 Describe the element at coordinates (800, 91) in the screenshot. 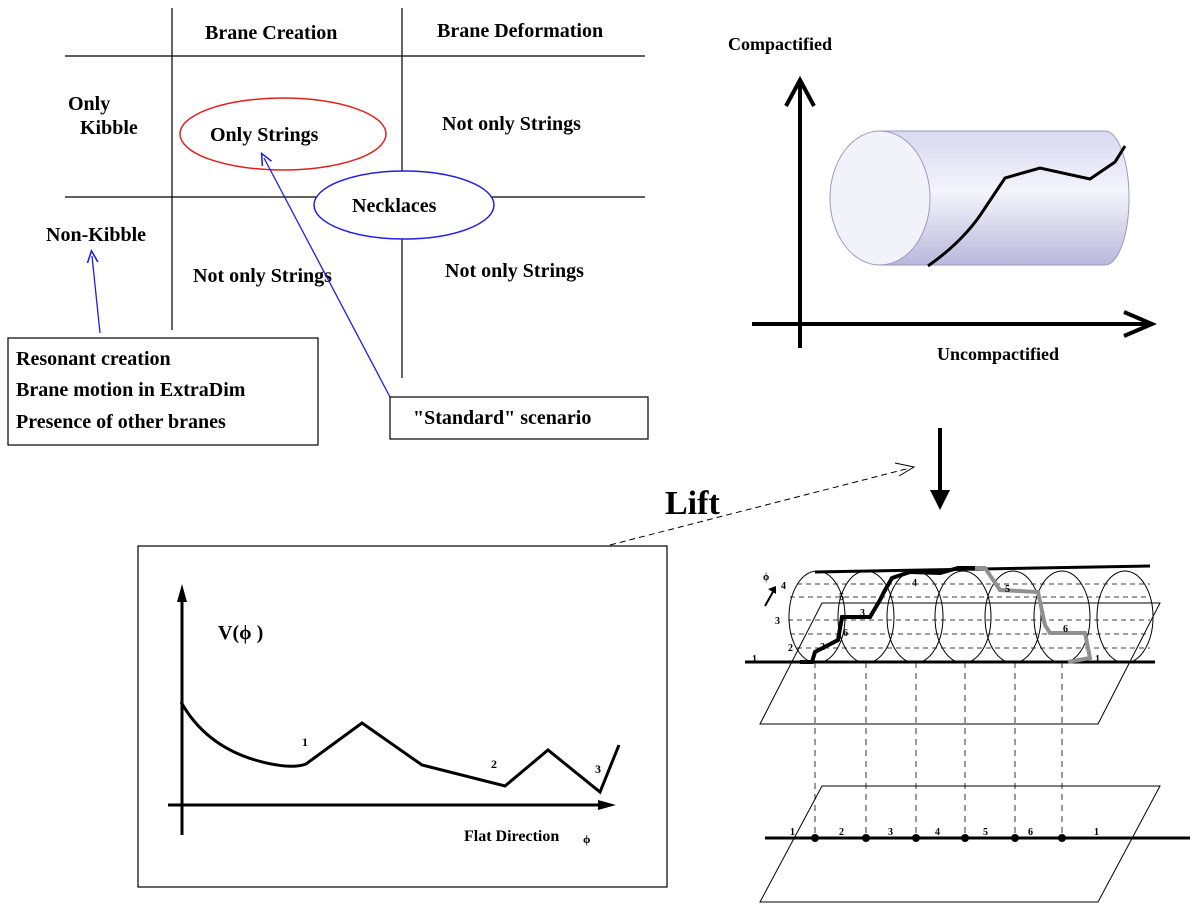

I see `y-axis-arrowhead` at that location.